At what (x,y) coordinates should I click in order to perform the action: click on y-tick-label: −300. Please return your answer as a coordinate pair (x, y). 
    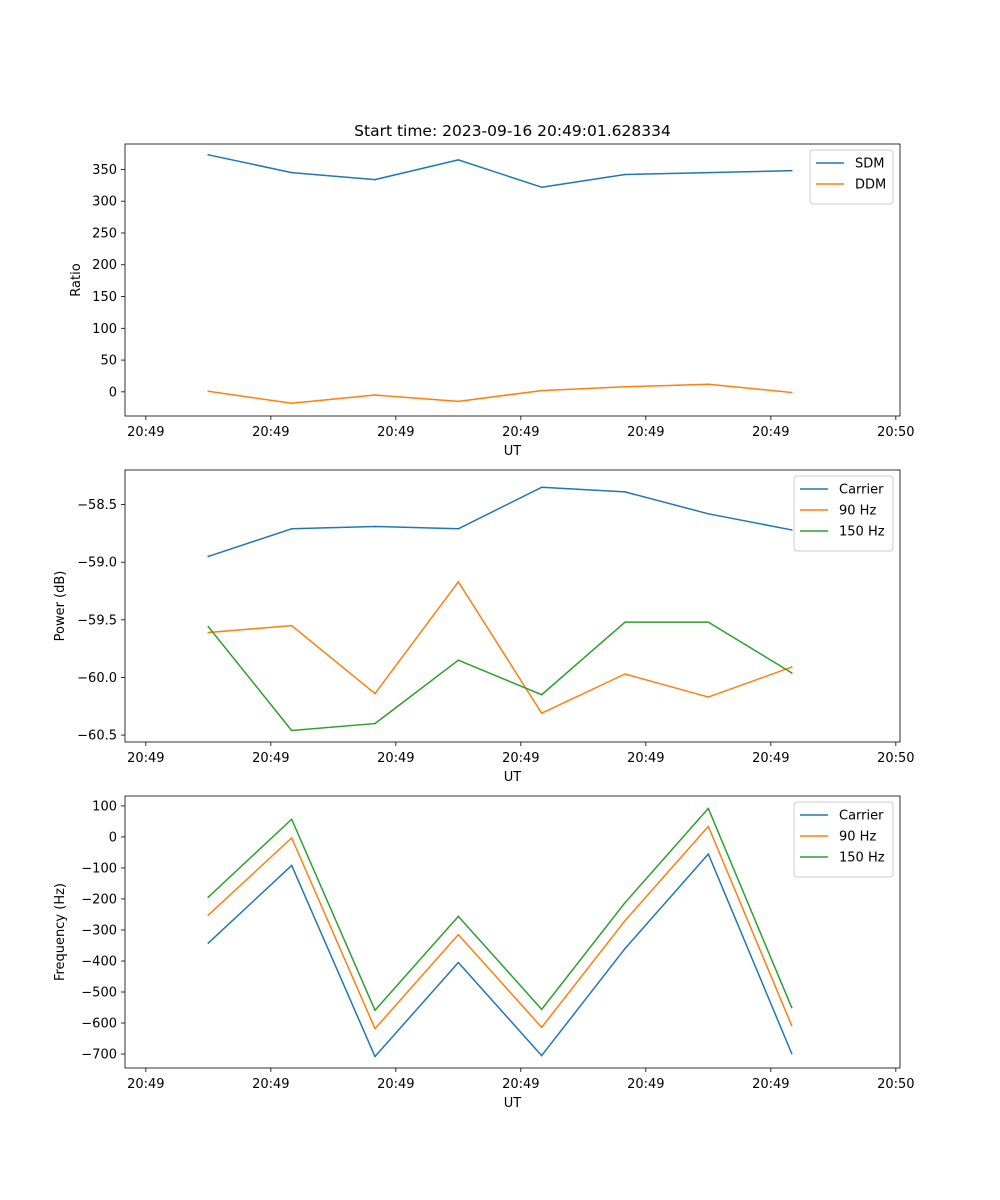
    Looking at the image, I should click on (99, 930).